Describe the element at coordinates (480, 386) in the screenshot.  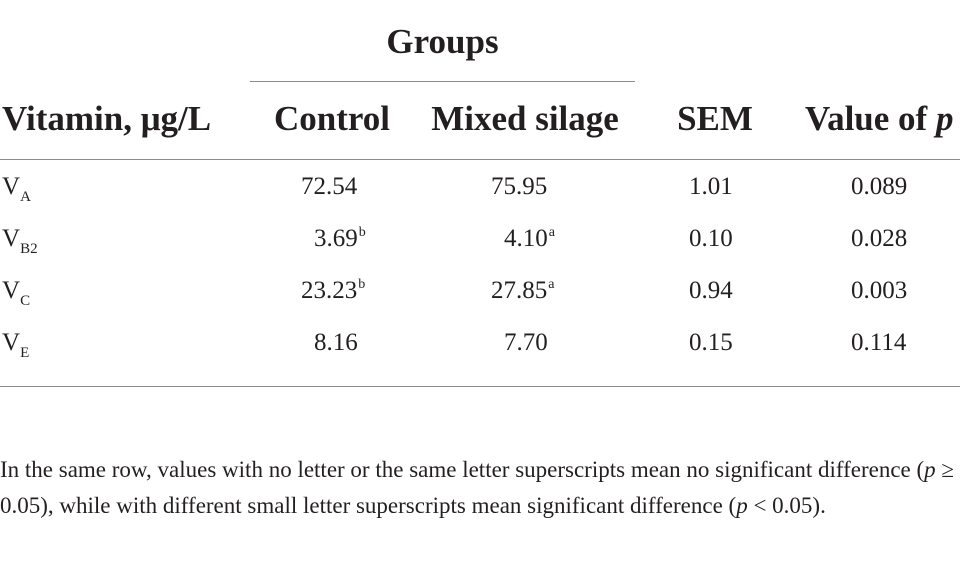
I see `table-bottom-rule` at that location.